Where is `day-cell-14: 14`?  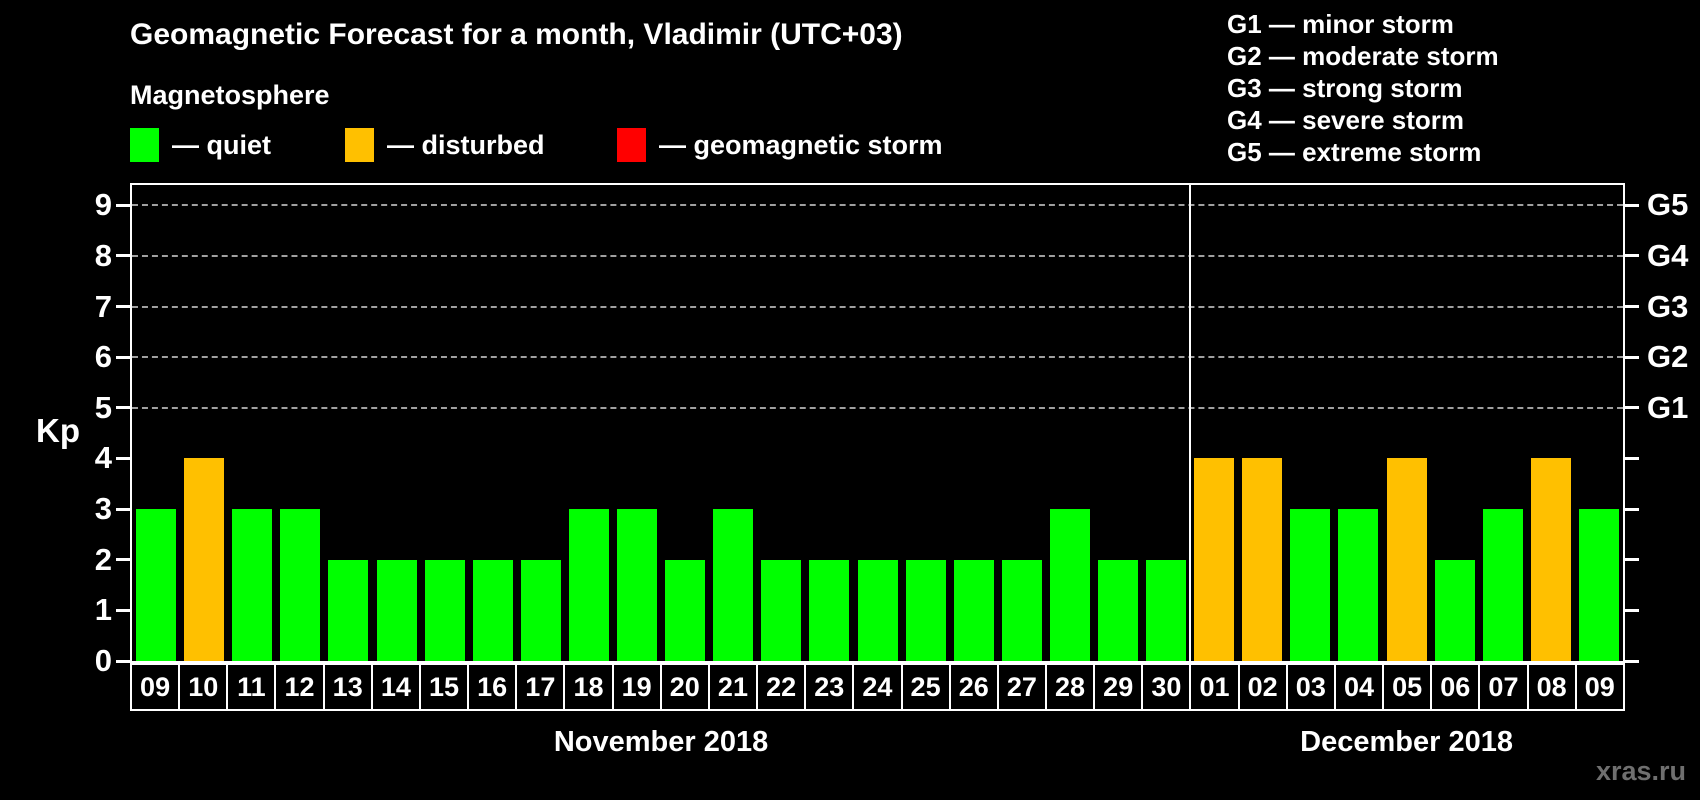 day-cell-14: 14 is located at coordinates (397, 687).